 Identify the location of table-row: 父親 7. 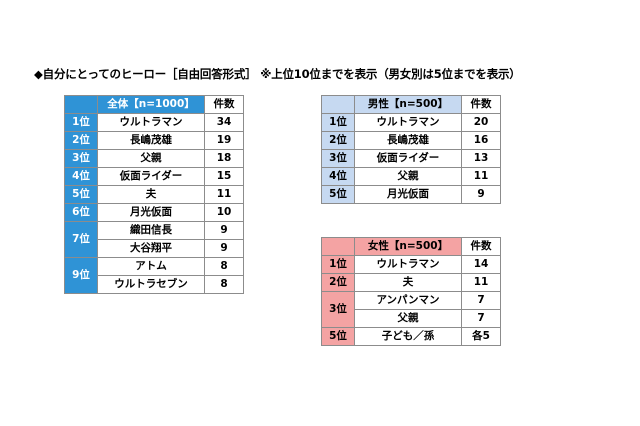
(411, 318).